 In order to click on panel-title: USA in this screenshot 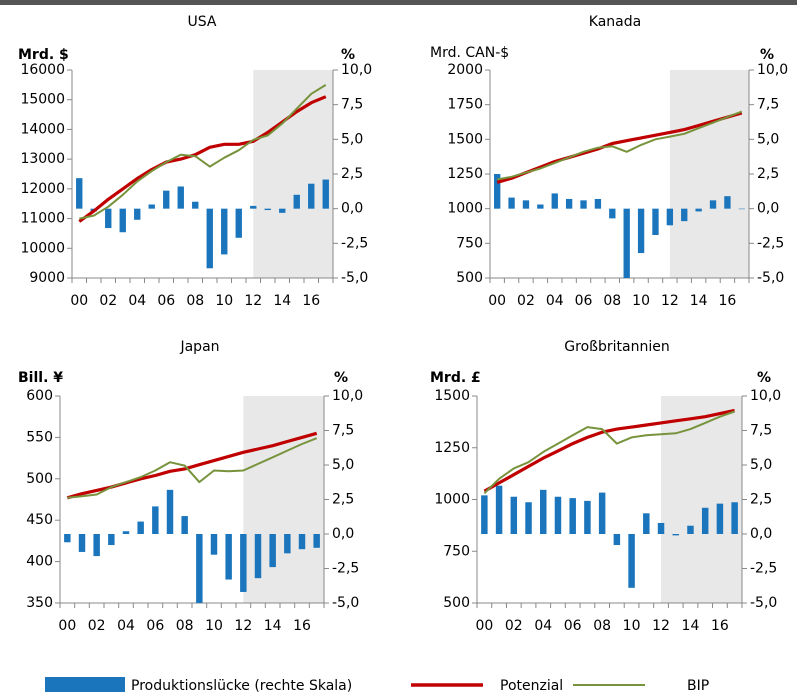, I will do `click(202, 22)`.